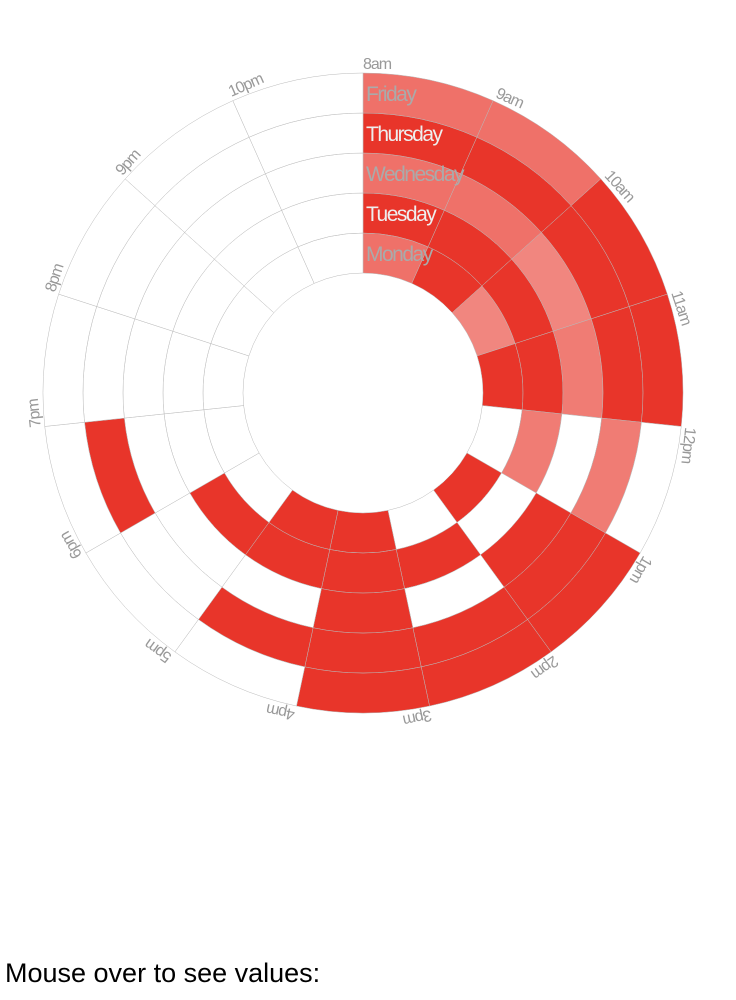  Describe the element at coordinates (415, 174) in the screenshot. I see `ring-label-wednesday: Wednesday` at that location.